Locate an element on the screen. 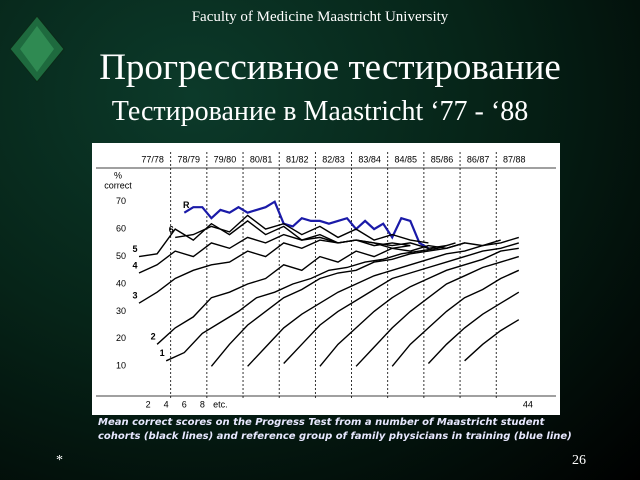  footer: * is located at coordinates (59, 460).